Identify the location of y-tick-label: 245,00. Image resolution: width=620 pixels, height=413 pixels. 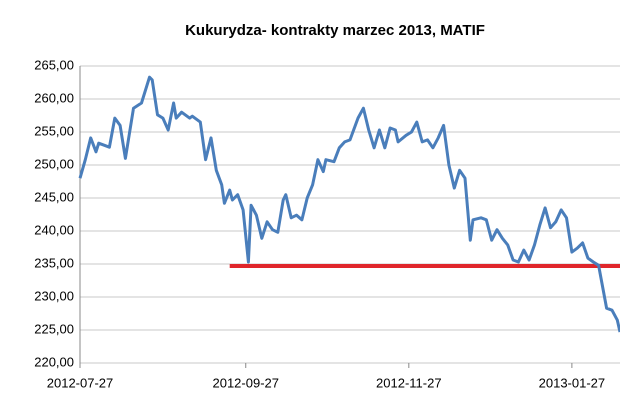
(54, 196).